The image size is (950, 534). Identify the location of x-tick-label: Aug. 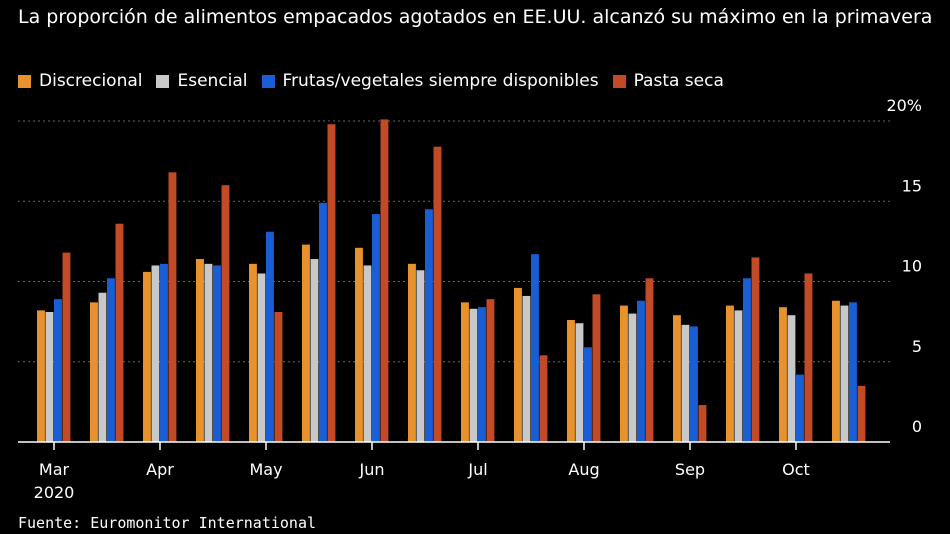
(583, 469).